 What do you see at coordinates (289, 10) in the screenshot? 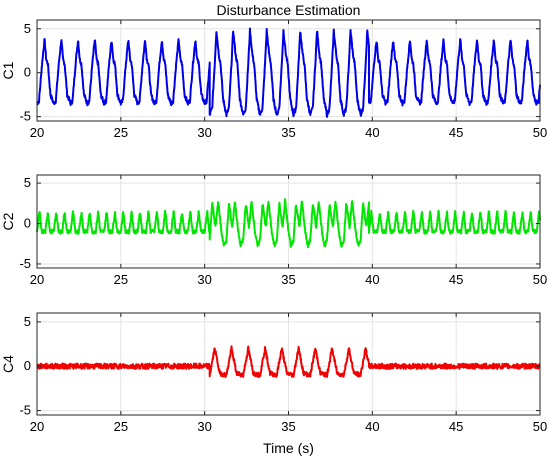
I see `chart-title: Disturbance Estimation` at bounding box center [289, 10].